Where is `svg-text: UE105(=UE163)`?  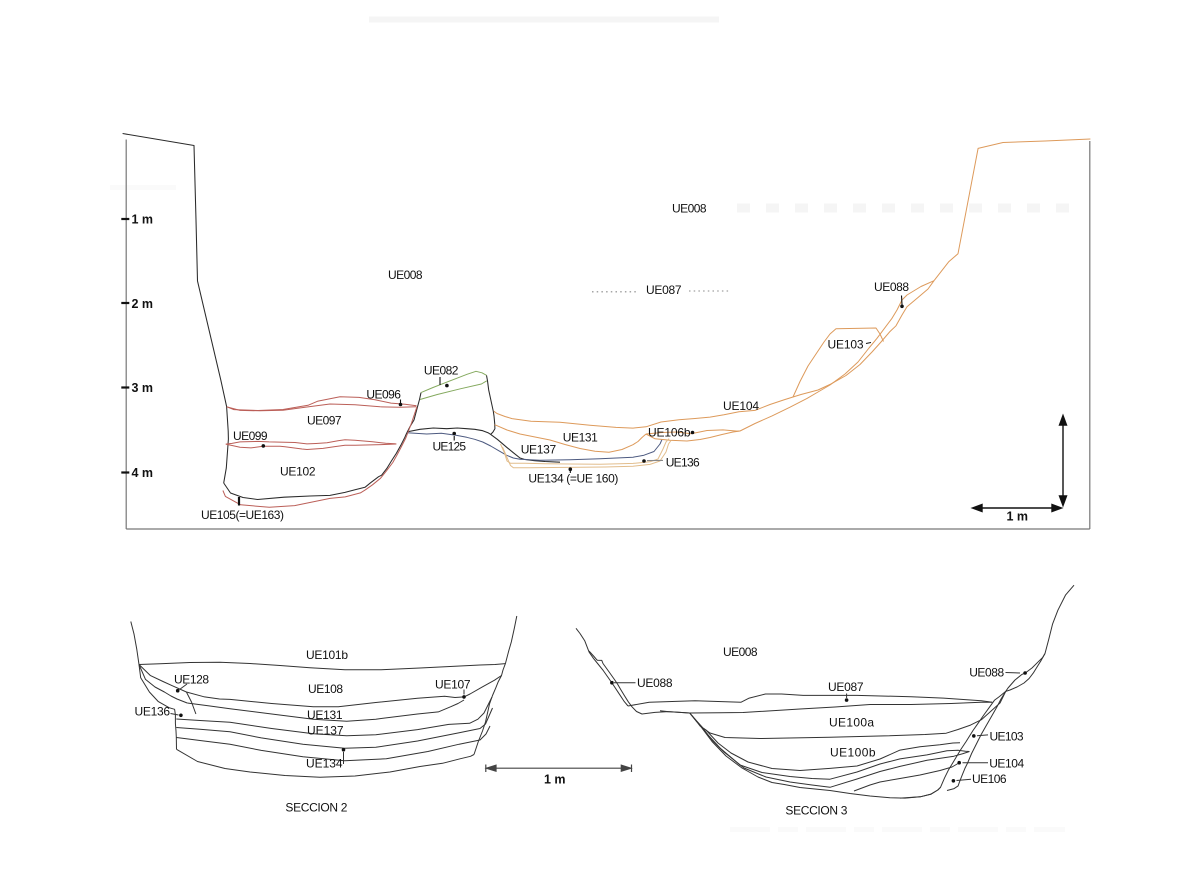 svg-text: UE105(=UE163) is located at coordinates (242, 515).